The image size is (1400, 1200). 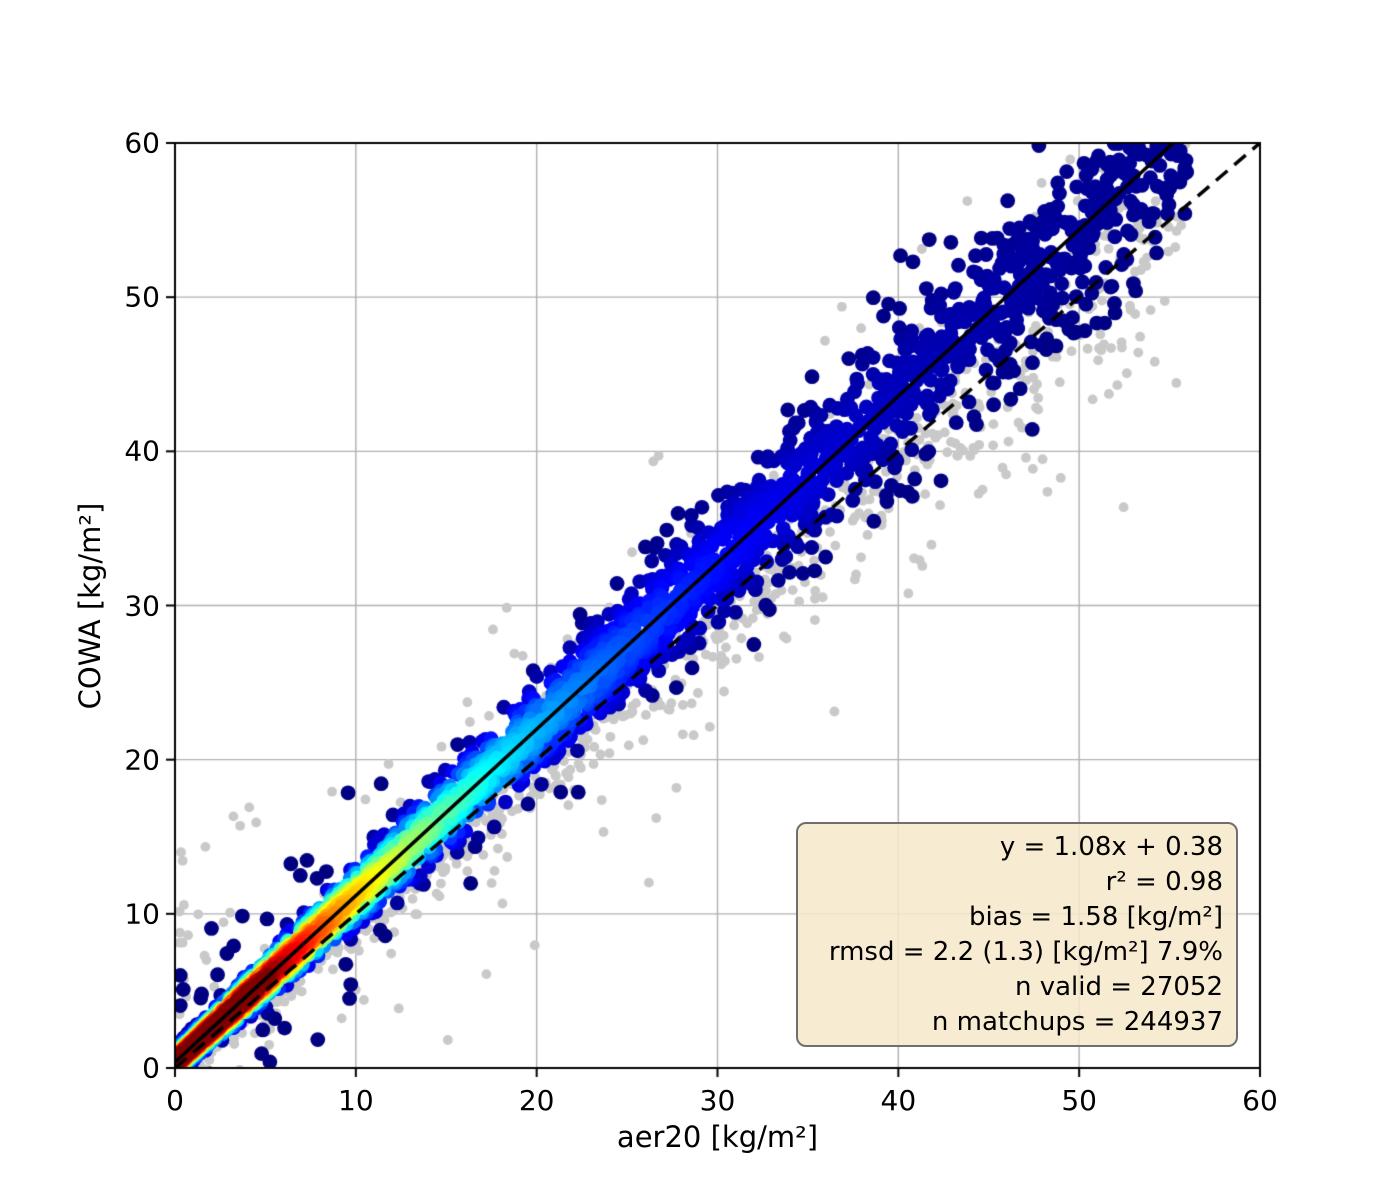 What do you see at coordinates (1111, 847) in the screenshot?
I see `stats-fit-equation: y = 1.08x + 0.38` at bounding box center [1111, 847].